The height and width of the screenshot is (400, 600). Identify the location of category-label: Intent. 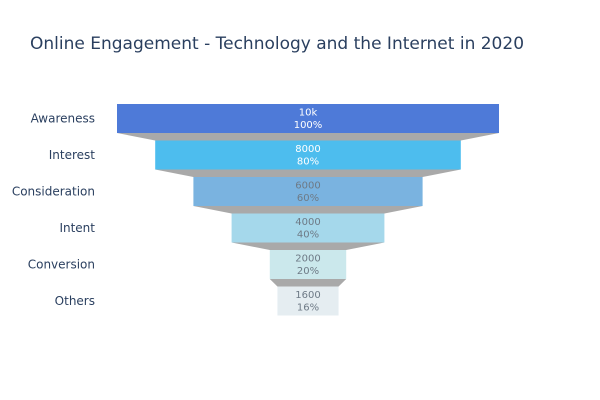
(77, 228).